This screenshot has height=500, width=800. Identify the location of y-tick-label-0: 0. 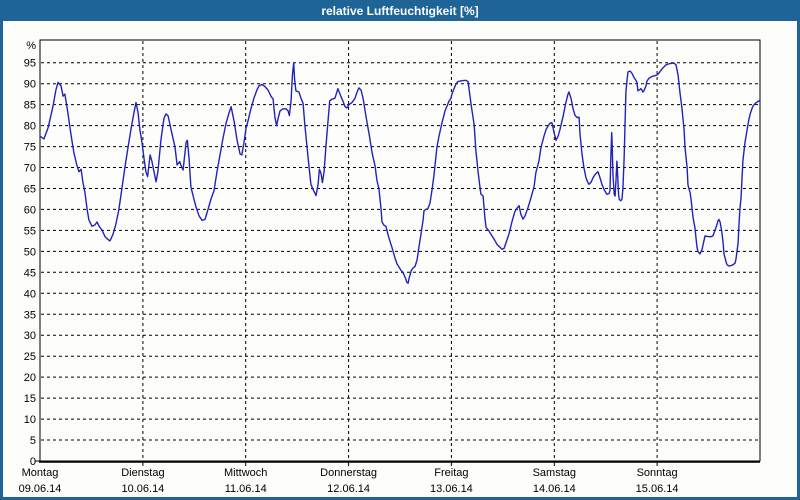
(33, 462).